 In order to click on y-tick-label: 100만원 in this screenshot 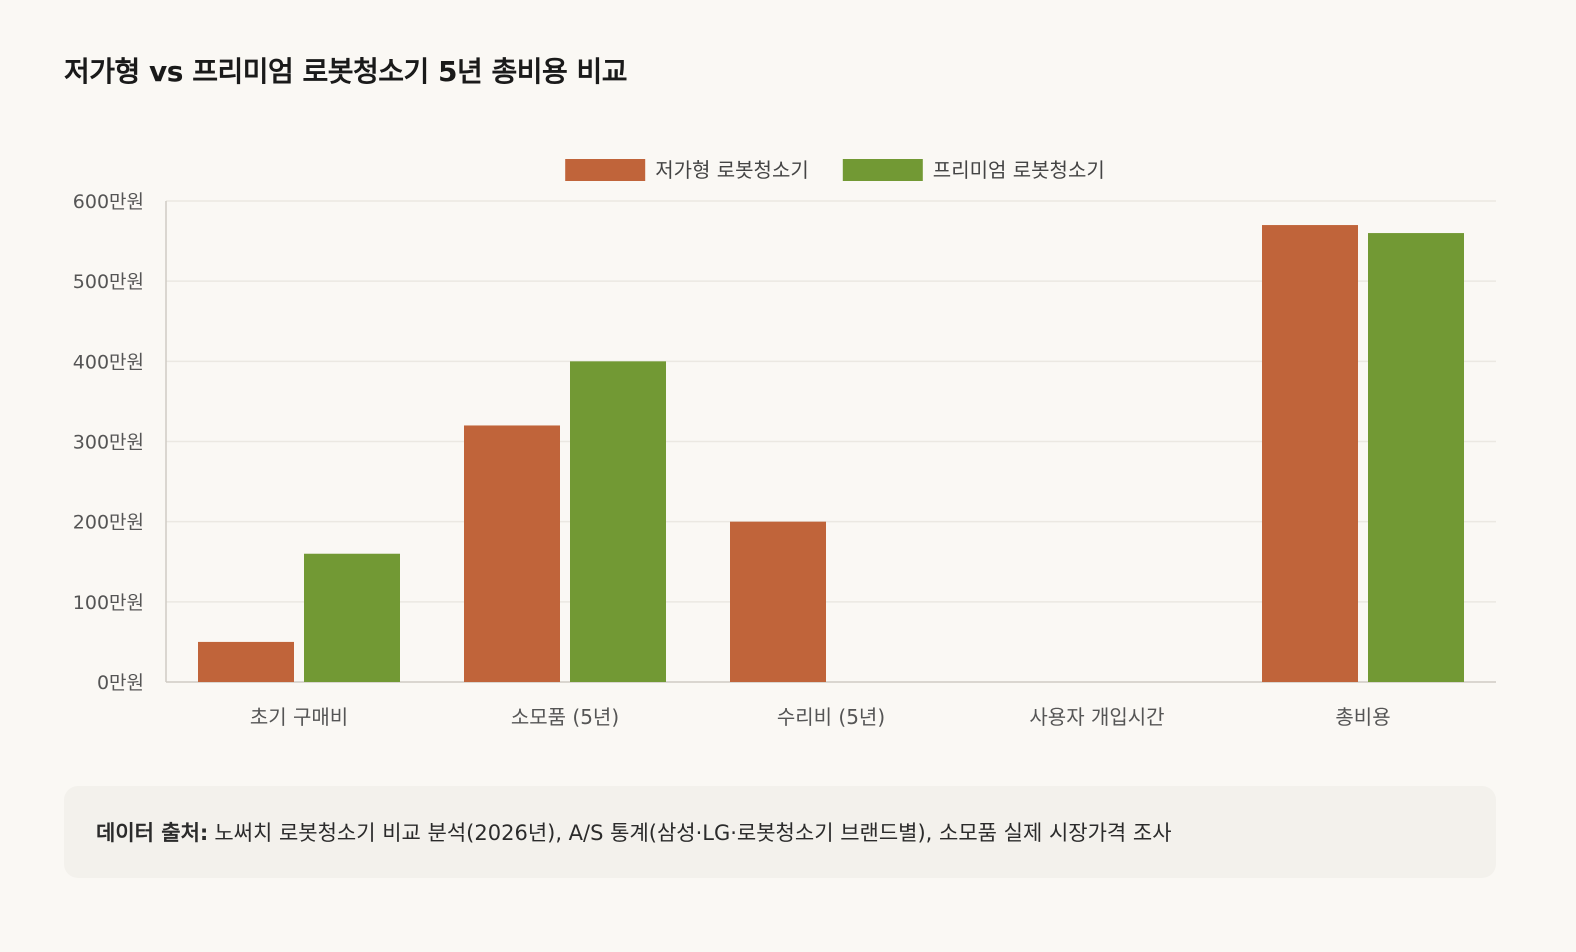, I will do `click(108, 603)`.